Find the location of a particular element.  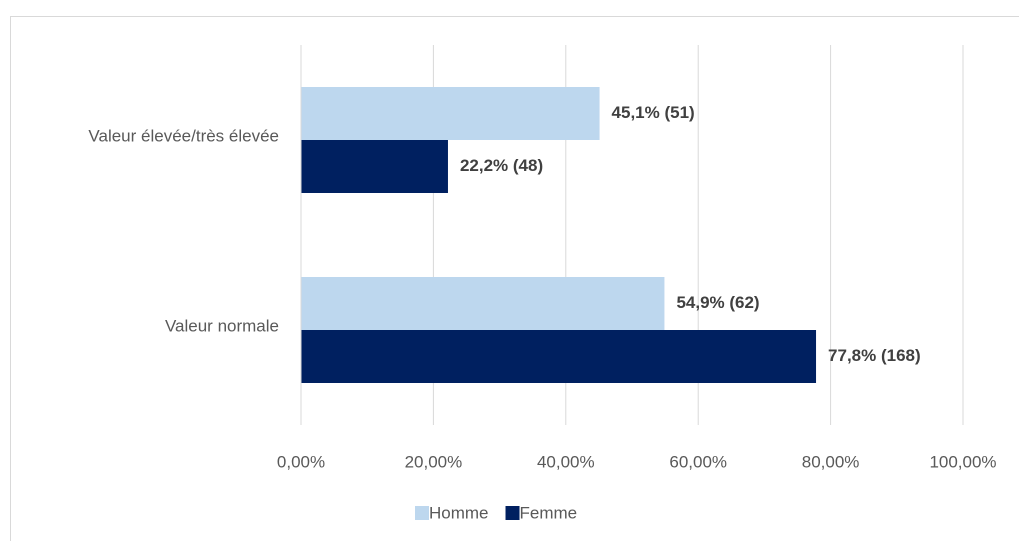

x-tick-label: 40,00% is located at coordinates (566, 461).